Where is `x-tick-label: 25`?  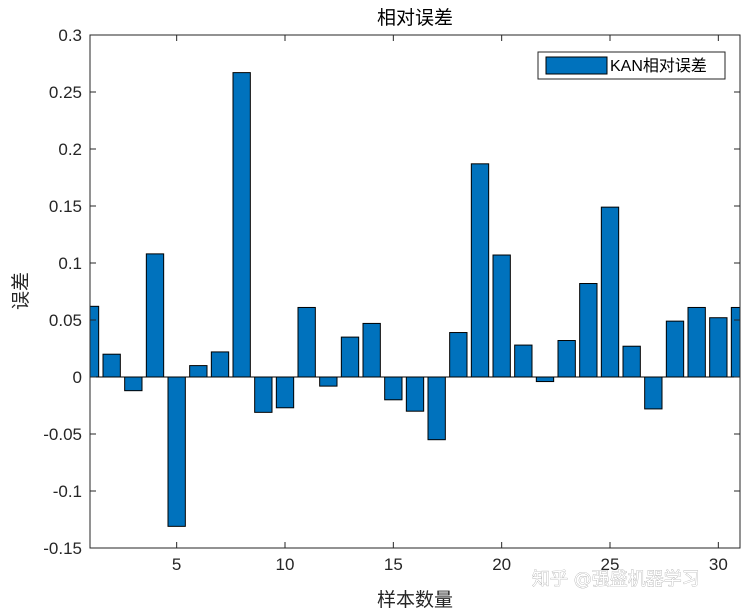 x-tick-label: 25 is located at coordinates (610, 564).